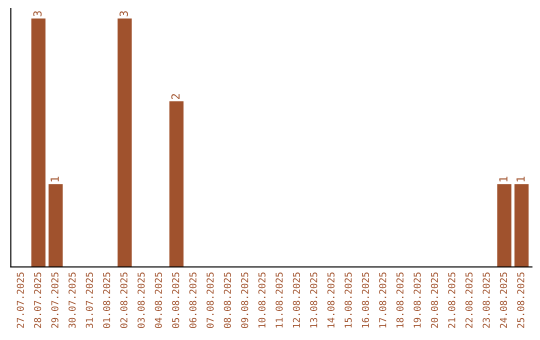 This screenshot has width=540, height=340. Describe the element at coordinates (175, 97) in the screenshot. I see `data-label: 2` at that location.